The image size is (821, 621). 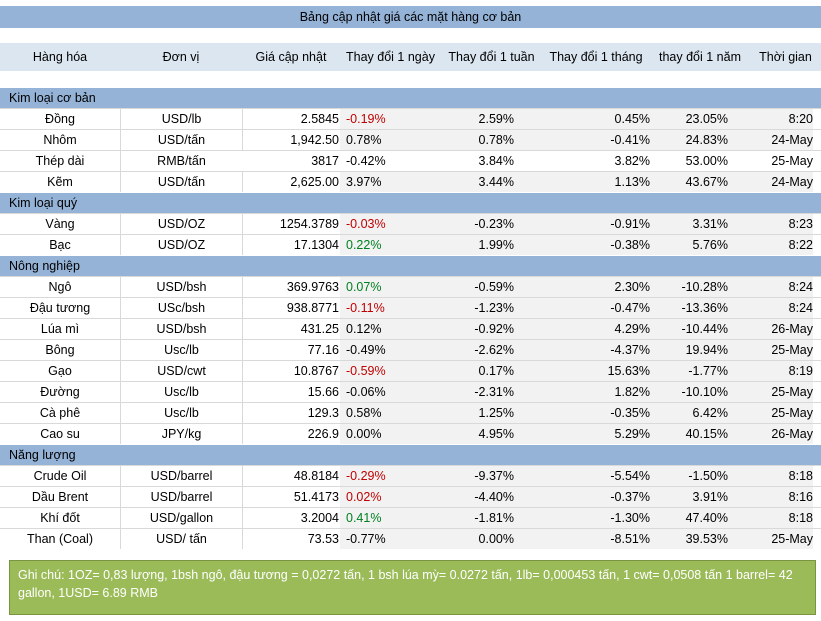 What do you see at coordinates (582, 140) in the screenshot?
I see `cell-change-month: -0.41%` at bounding box center [582, 140].